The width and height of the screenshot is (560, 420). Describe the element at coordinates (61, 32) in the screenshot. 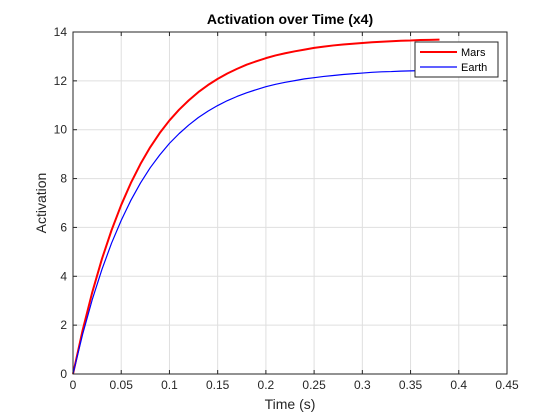

I see `y-tick-label: 14` at that location.